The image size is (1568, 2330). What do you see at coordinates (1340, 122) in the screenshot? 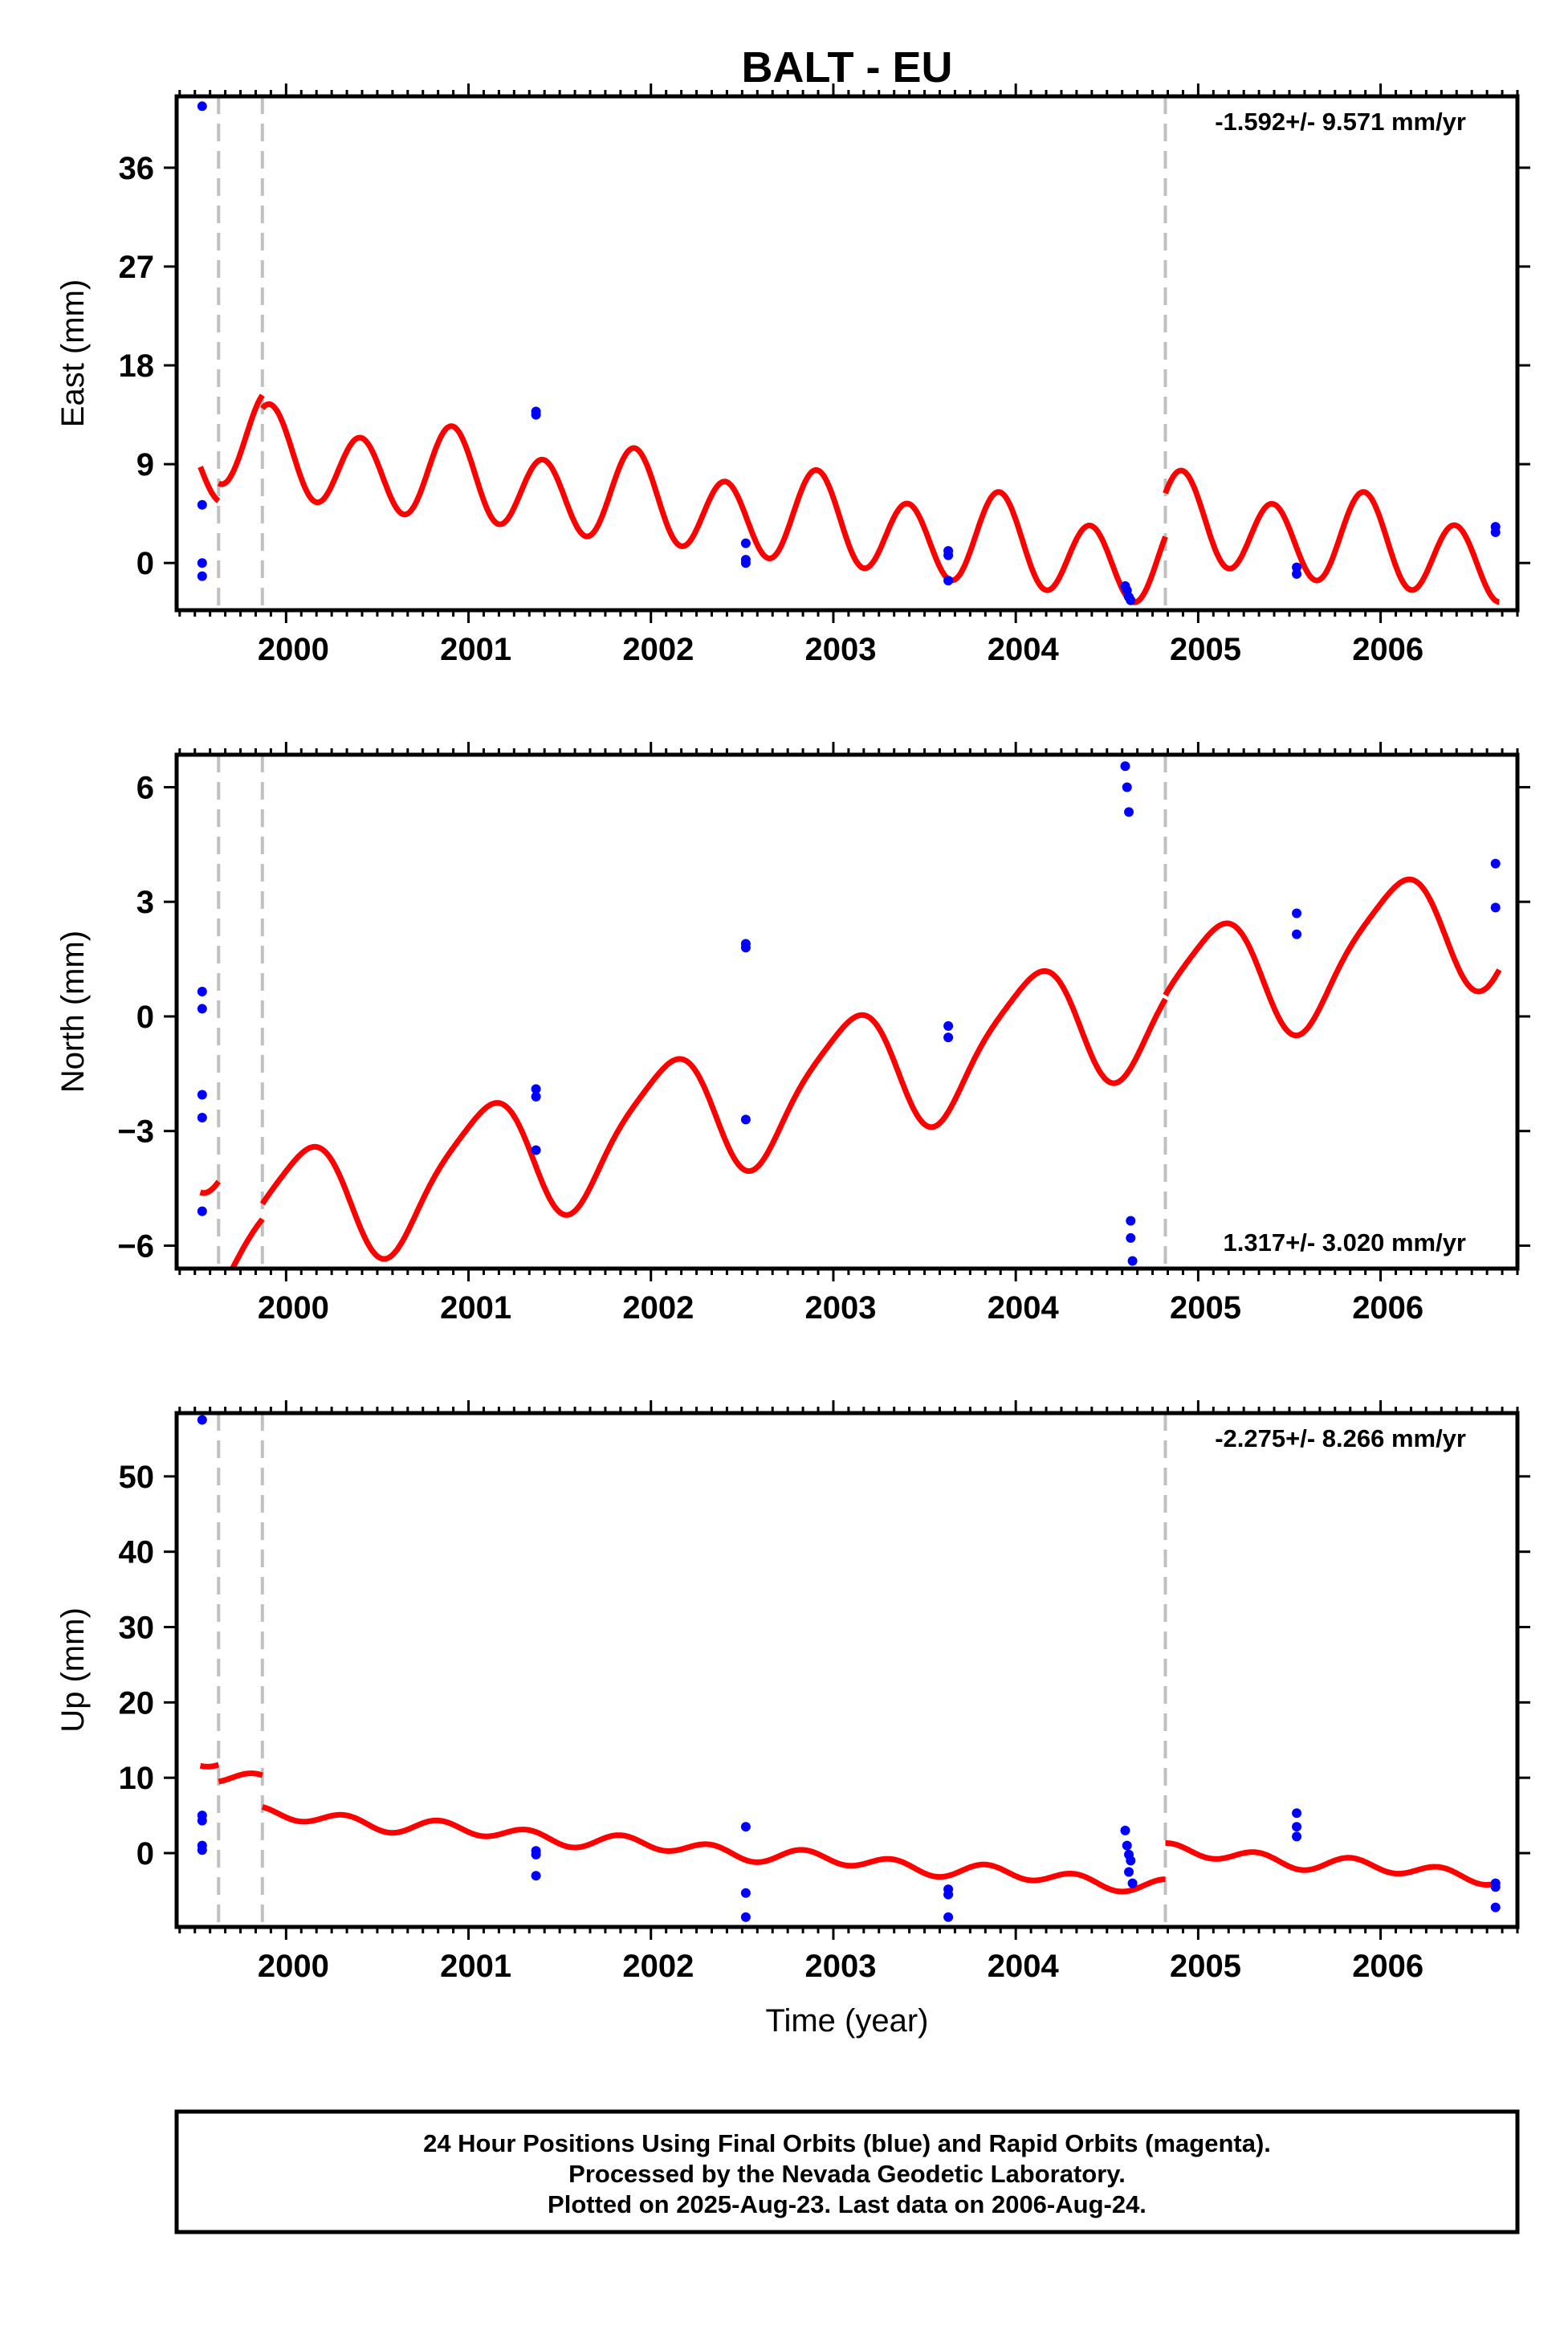
I see `rate-label: -1.592+/- 9.571 mm/yr` at bounding box center [1340, 122].